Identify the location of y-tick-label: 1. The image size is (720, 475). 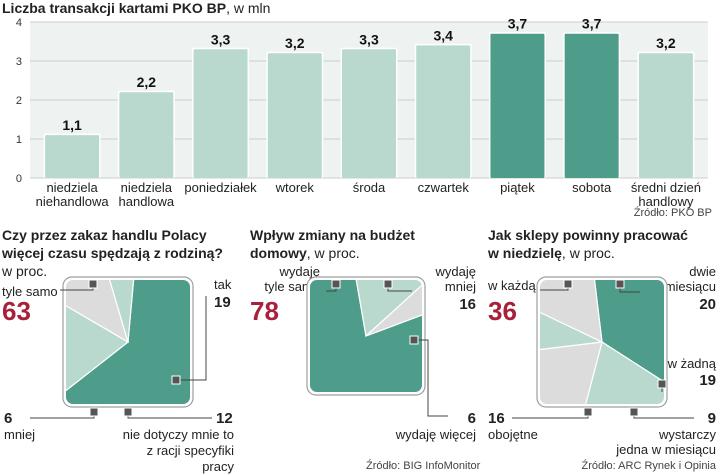
(19, 140).